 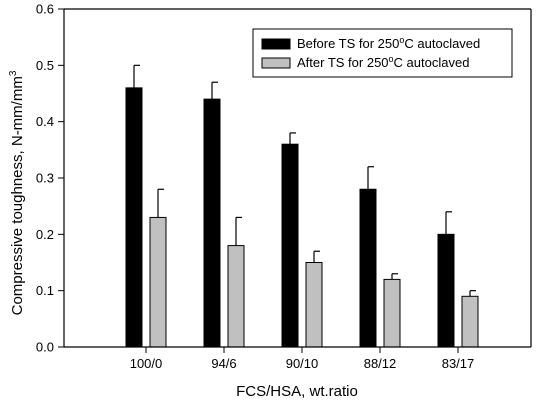 I want to click on x-tick-label: 94/6, so click(x=223, y=363).